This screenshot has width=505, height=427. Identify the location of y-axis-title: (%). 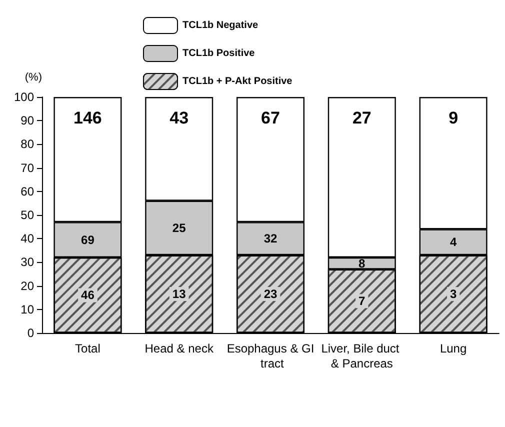
(33, 78).